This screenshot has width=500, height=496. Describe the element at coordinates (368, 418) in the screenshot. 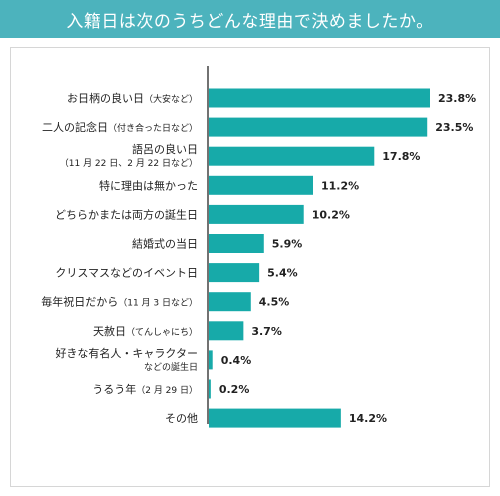

I see `value-label-12: 14.2%` at that location.